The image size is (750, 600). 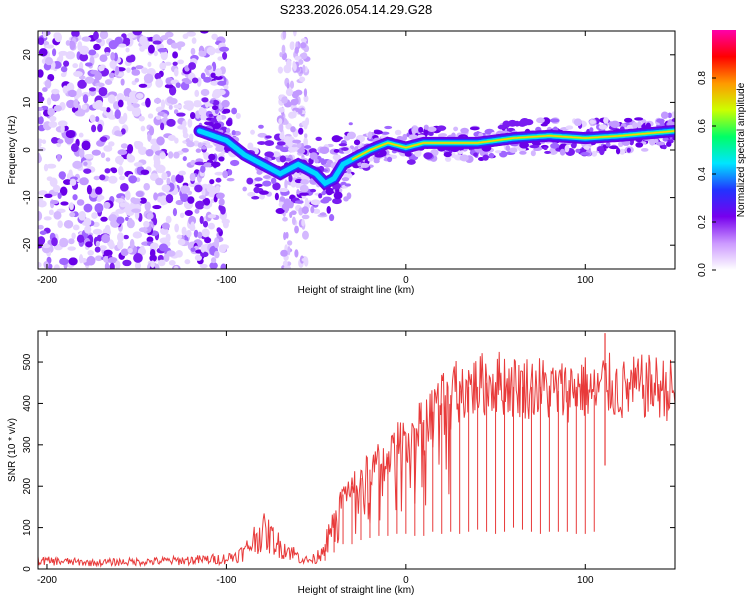 I want to click on colorbar-tick-label: 0.8, so click(x=702, y=78).